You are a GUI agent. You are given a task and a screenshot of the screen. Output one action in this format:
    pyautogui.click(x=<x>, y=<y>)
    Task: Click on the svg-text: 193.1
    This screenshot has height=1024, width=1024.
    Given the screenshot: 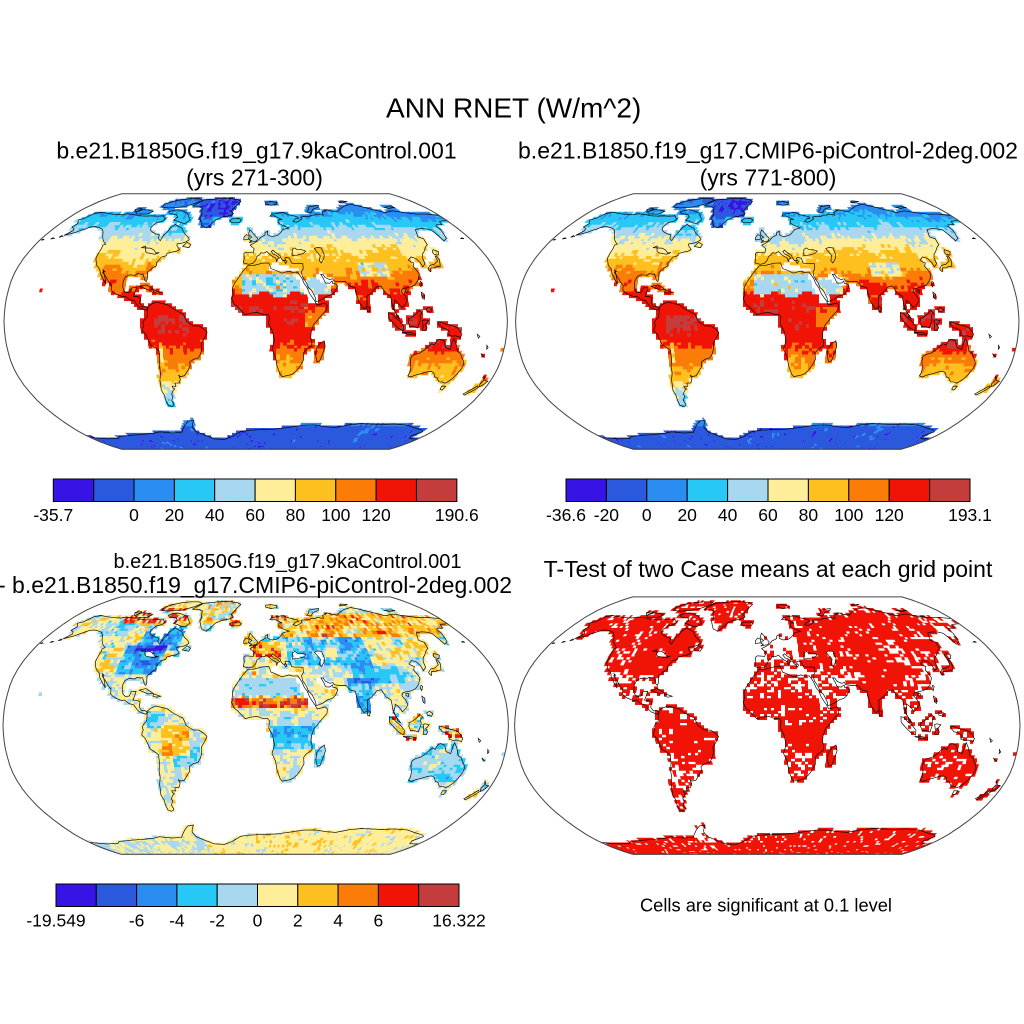 What is the action you would take?
    pyautogui.click(x=970, y=515)
    